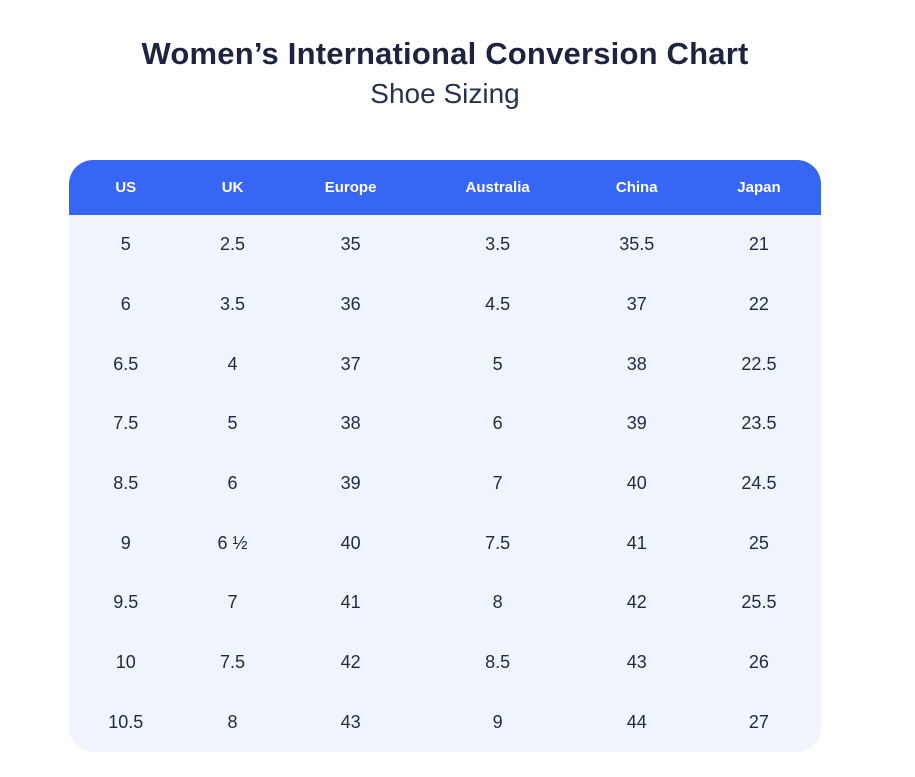  I want to click on table-row: 8.5 6 39 7 40 24.5, so click(445, 483).